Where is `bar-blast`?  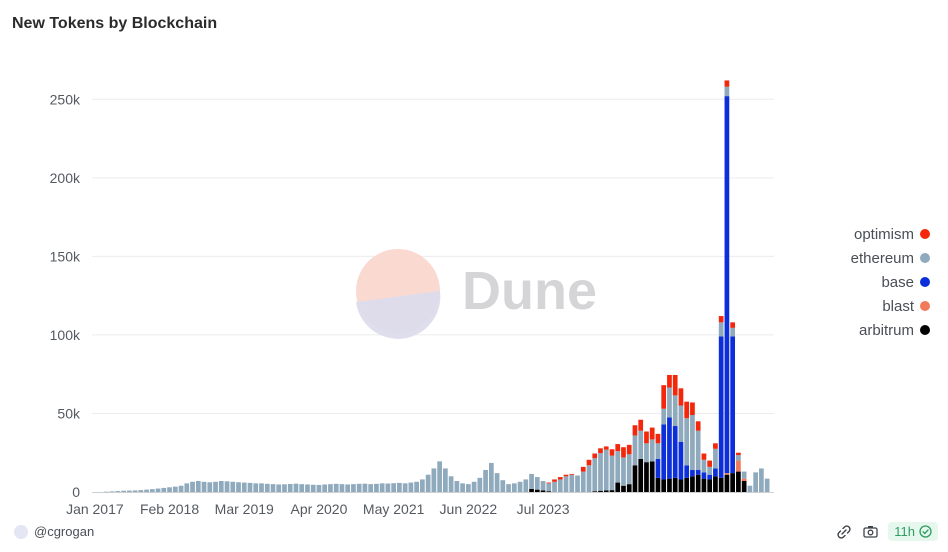
bar-blast is located at coordinates (727, 474).